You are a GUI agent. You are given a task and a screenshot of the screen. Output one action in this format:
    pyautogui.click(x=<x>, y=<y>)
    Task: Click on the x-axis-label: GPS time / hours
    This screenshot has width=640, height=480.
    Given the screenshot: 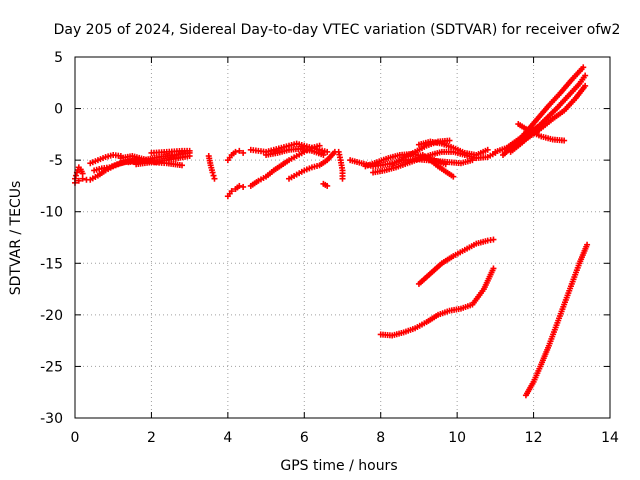 What is the action you would take?
    pyautogui.click(x=338, y=466)
    